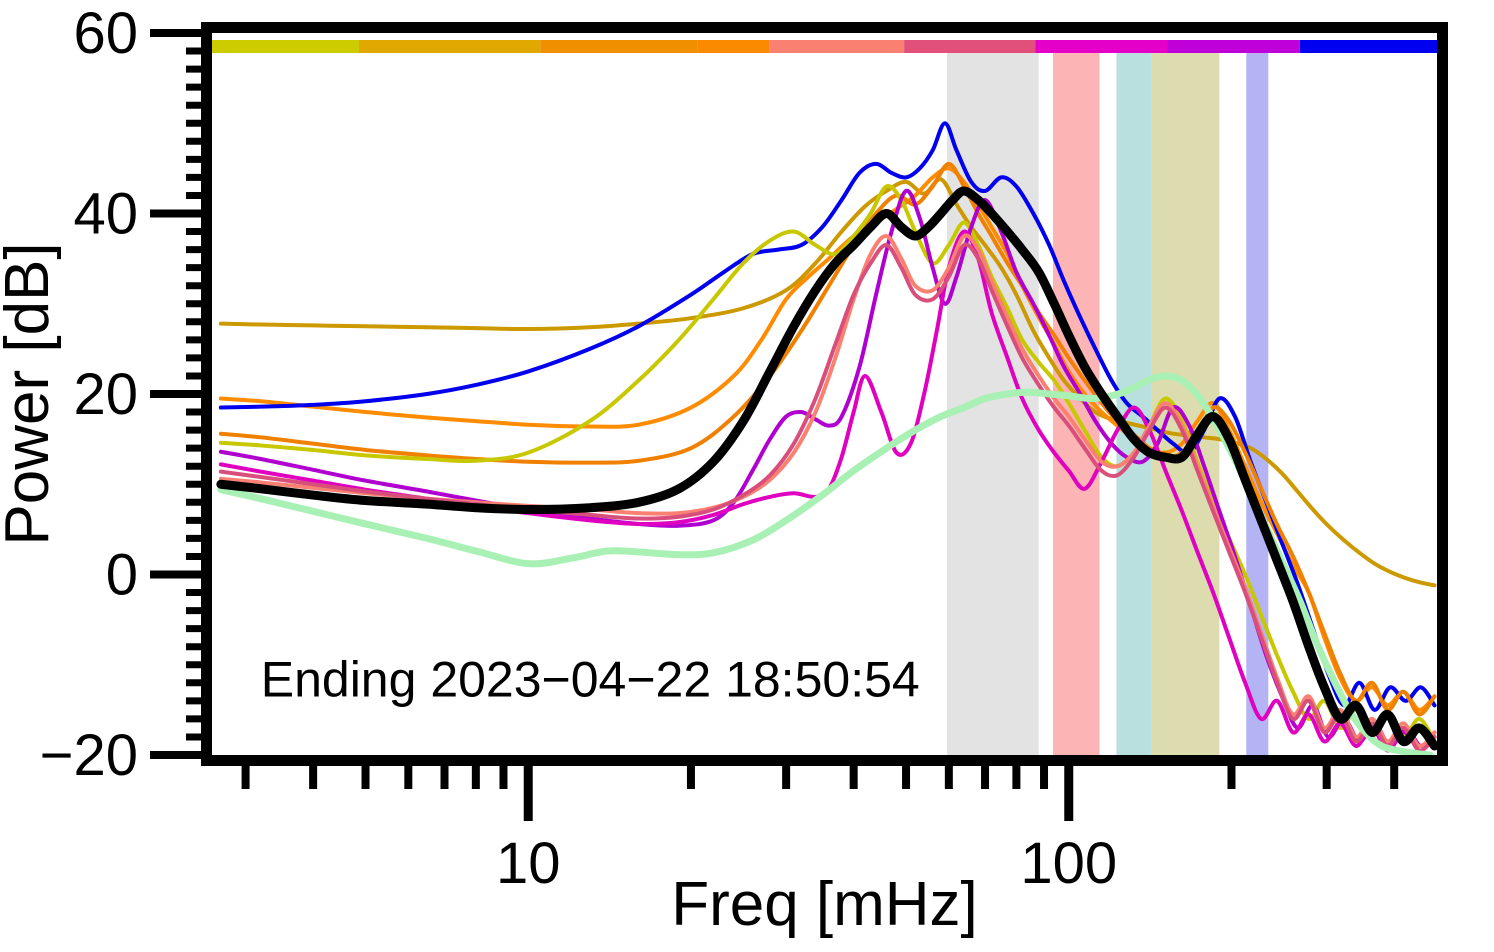 This screenshot has width=1494, height=952. Describe the element at coordinates (105, 394) in the screenshot. I see `y-tick-label: 20` at that location.